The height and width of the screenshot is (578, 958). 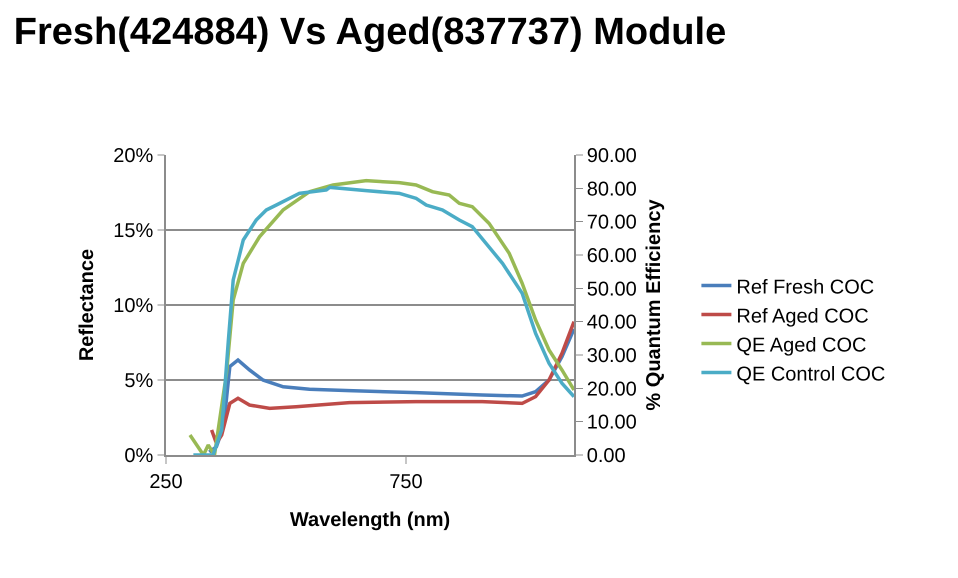 What do you see at coordinates (611, 256) in the screenshot?
I see `y2-tick-label: 60.00` at bounding box center [611, 256].